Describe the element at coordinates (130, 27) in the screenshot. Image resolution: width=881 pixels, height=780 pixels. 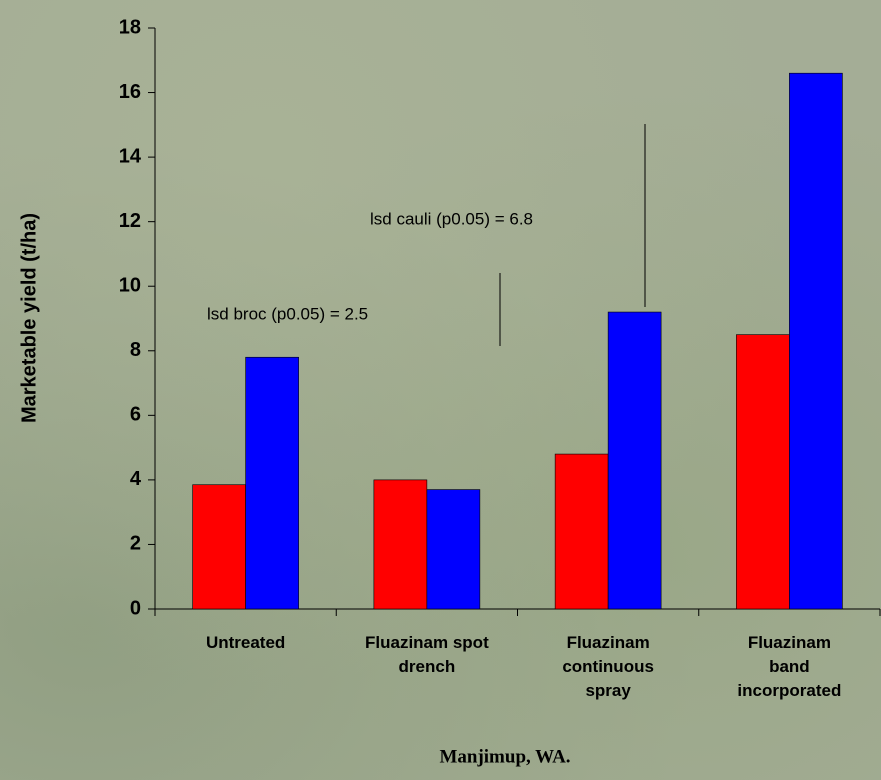
I see `y-tick-label: 18` at that location.